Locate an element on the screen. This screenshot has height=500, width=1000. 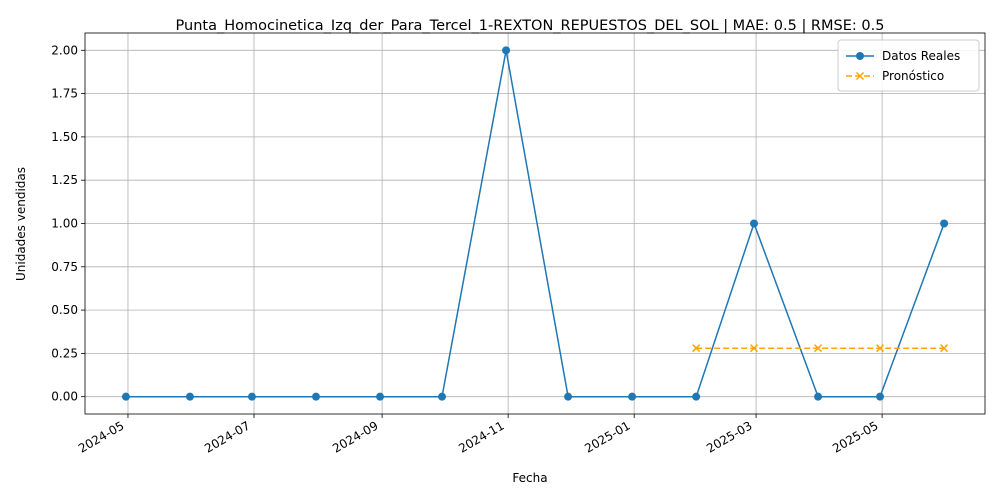
legend-label: Datos Reales is located at coordinates (921, 56).